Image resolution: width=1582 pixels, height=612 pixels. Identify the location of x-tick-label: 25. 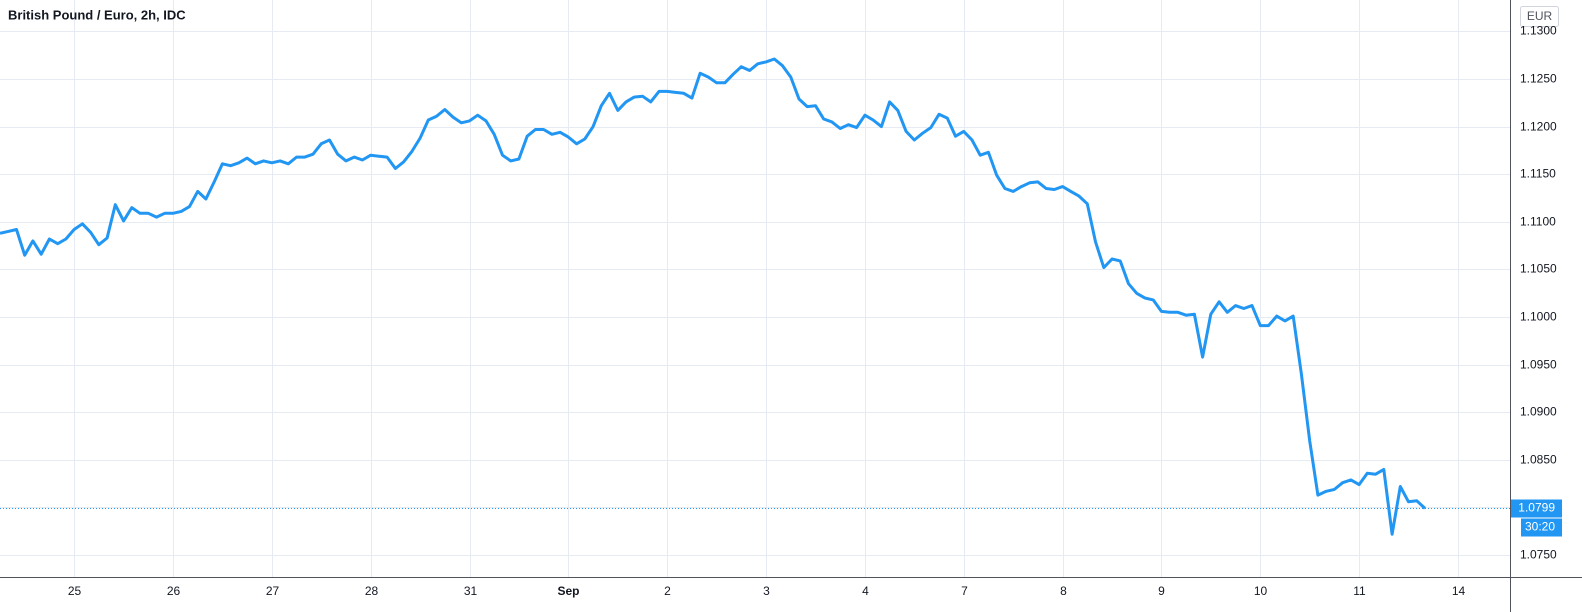
(75, 591).